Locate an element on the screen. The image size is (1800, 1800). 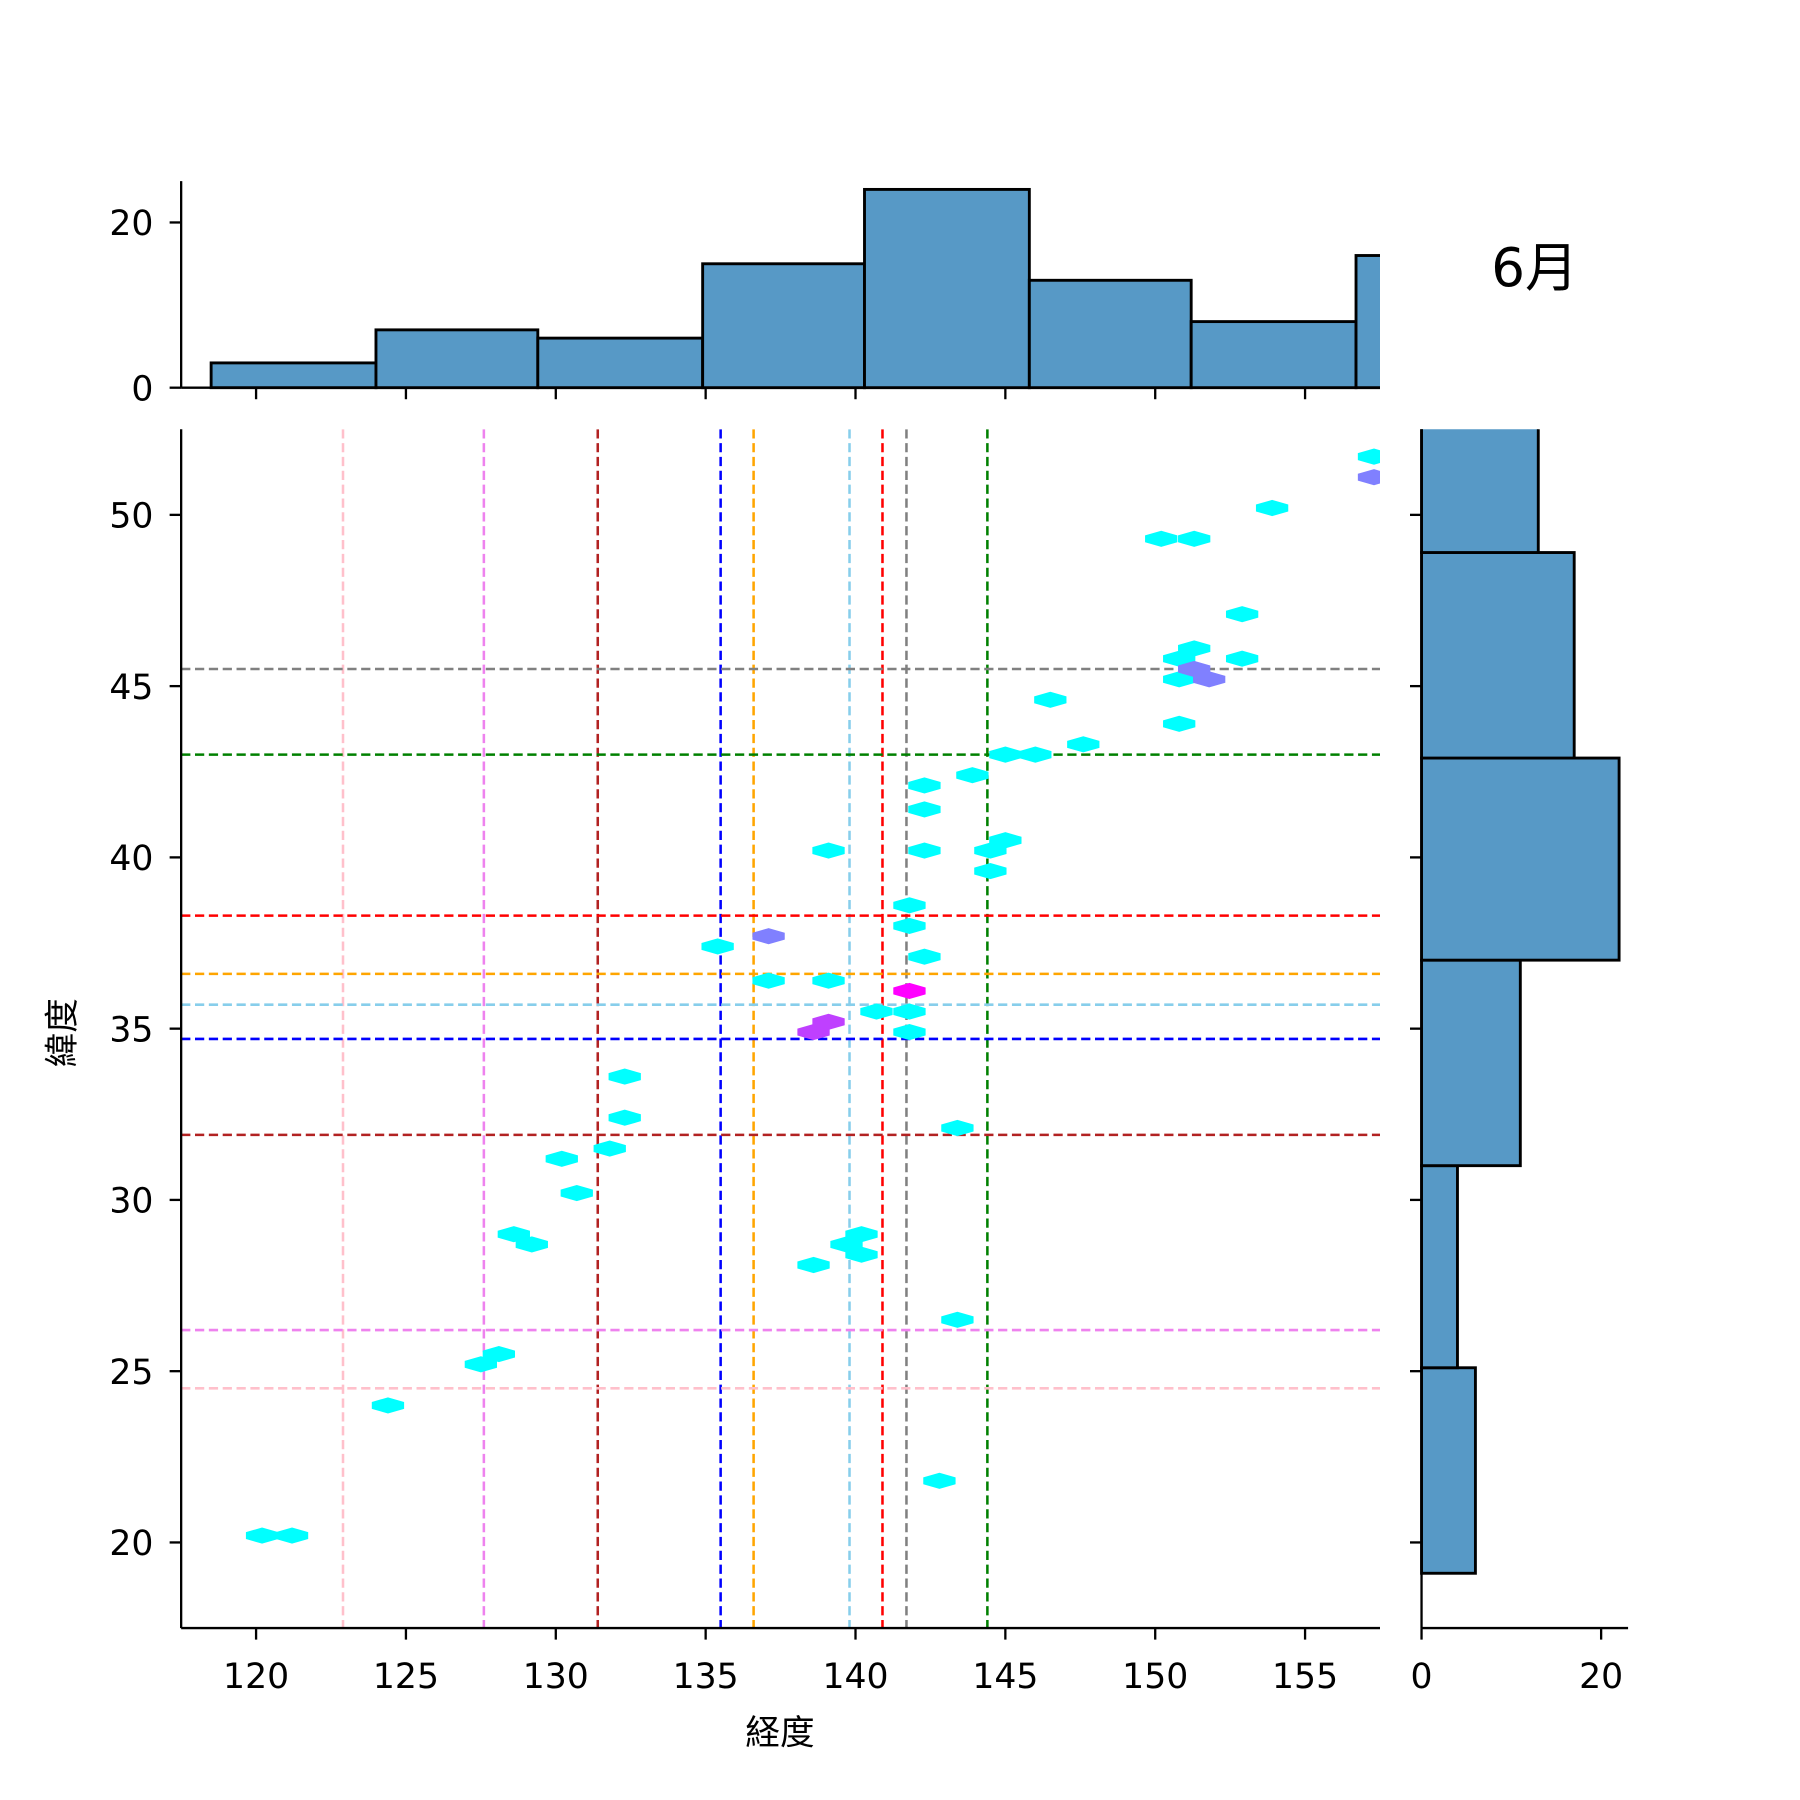
x-tick-label: 125 is located at coordinates (406, 1677).